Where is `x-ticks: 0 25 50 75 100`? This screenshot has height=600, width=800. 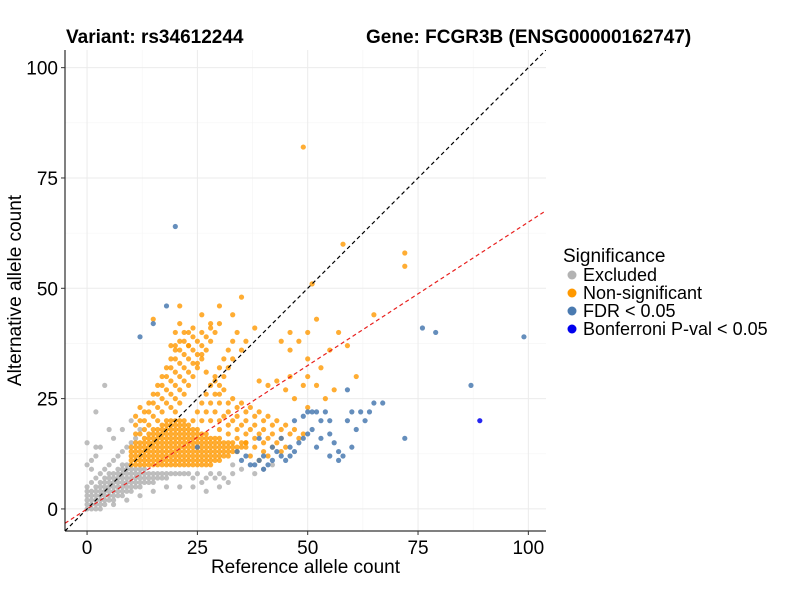
x-ticks: 0 25 50 75 100 is located at coordinates (313, 545).